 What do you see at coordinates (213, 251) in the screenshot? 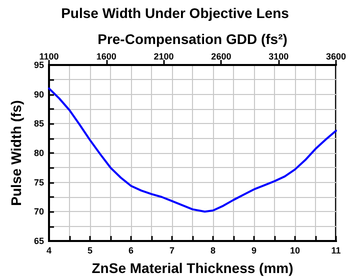
I see `x-tick-label: 8` at bounding box center [213, 251].